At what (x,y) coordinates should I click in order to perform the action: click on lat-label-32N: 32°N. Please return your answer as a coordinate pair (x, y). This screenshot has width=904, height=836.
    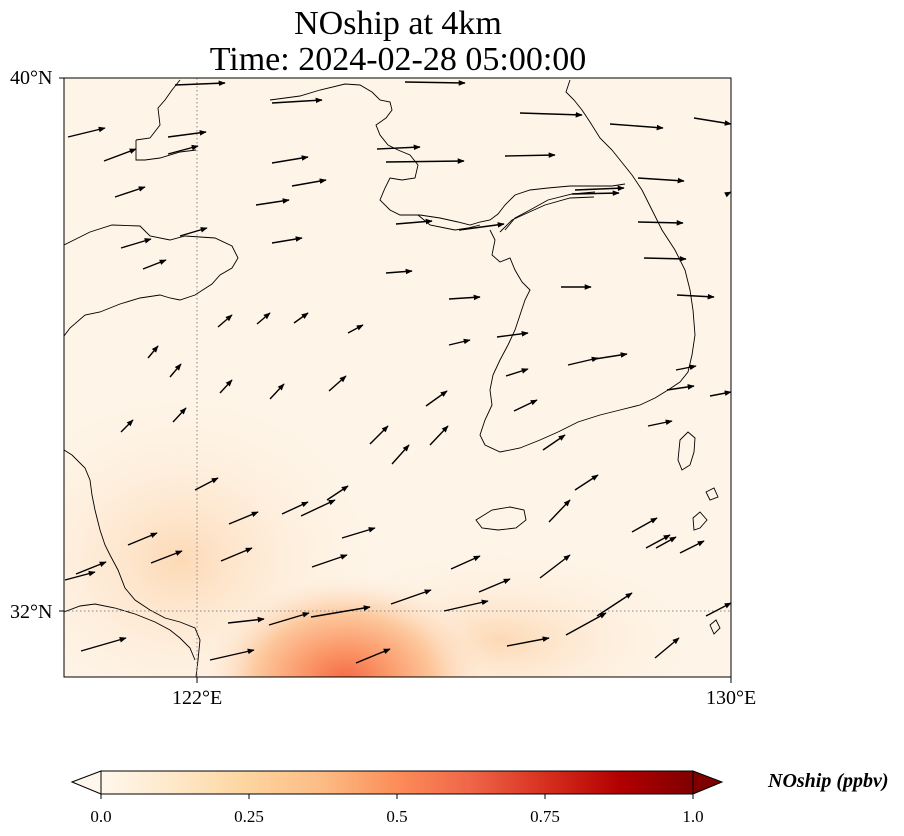
    Looking at the image, I should click on (31, 612).